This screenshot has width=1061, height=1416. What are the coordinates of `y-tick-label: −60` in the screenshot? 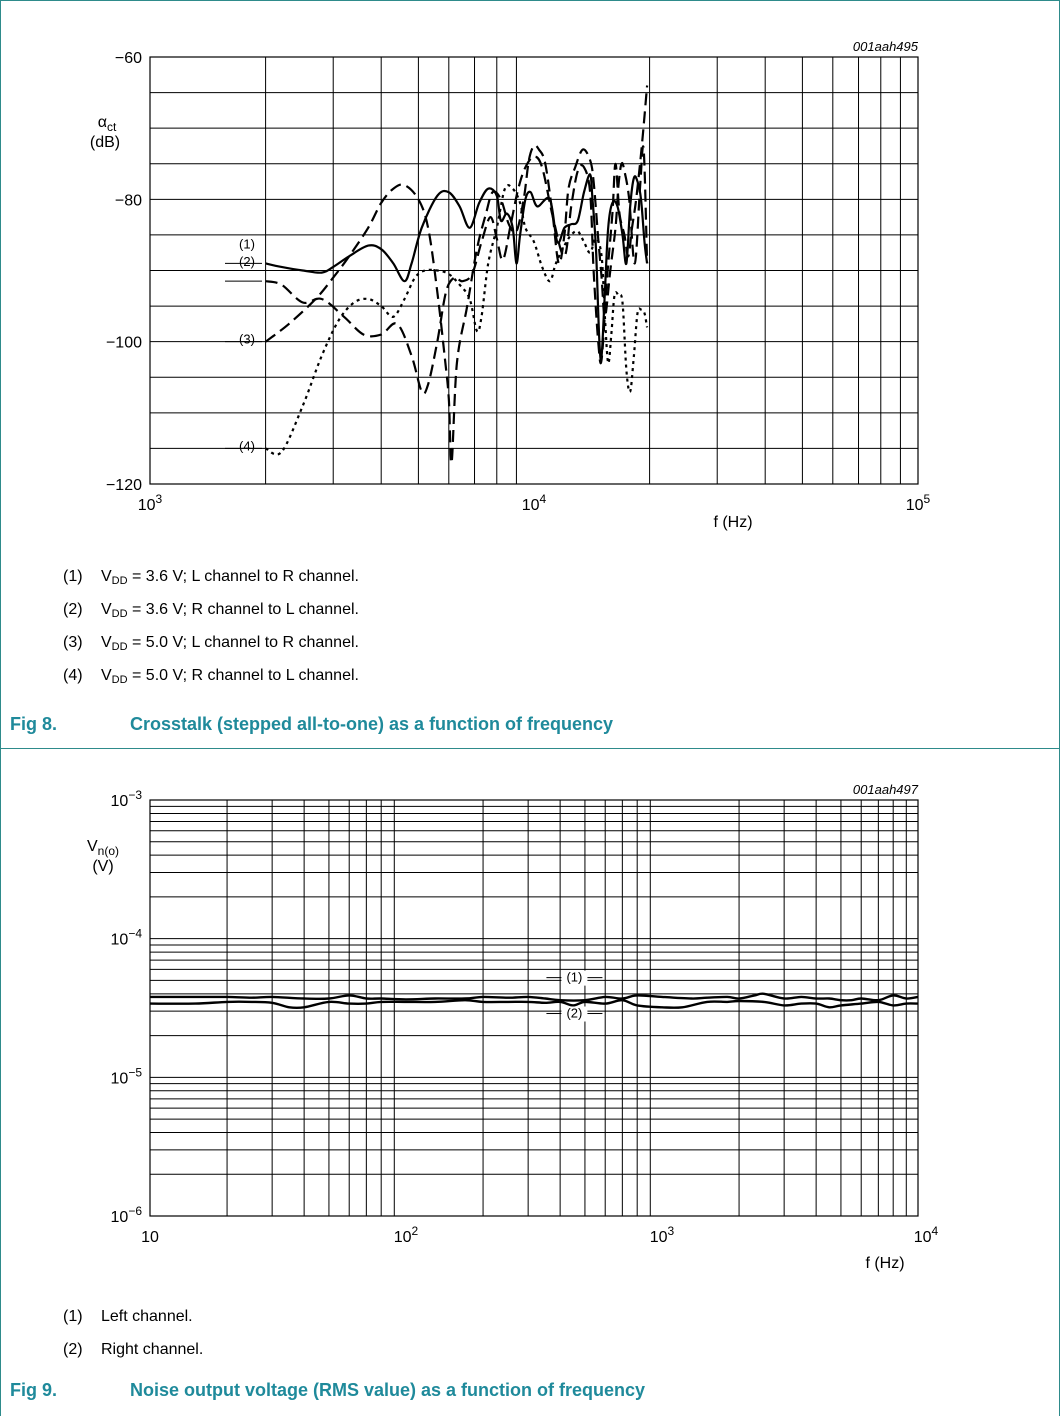 It's located at (128, 58).